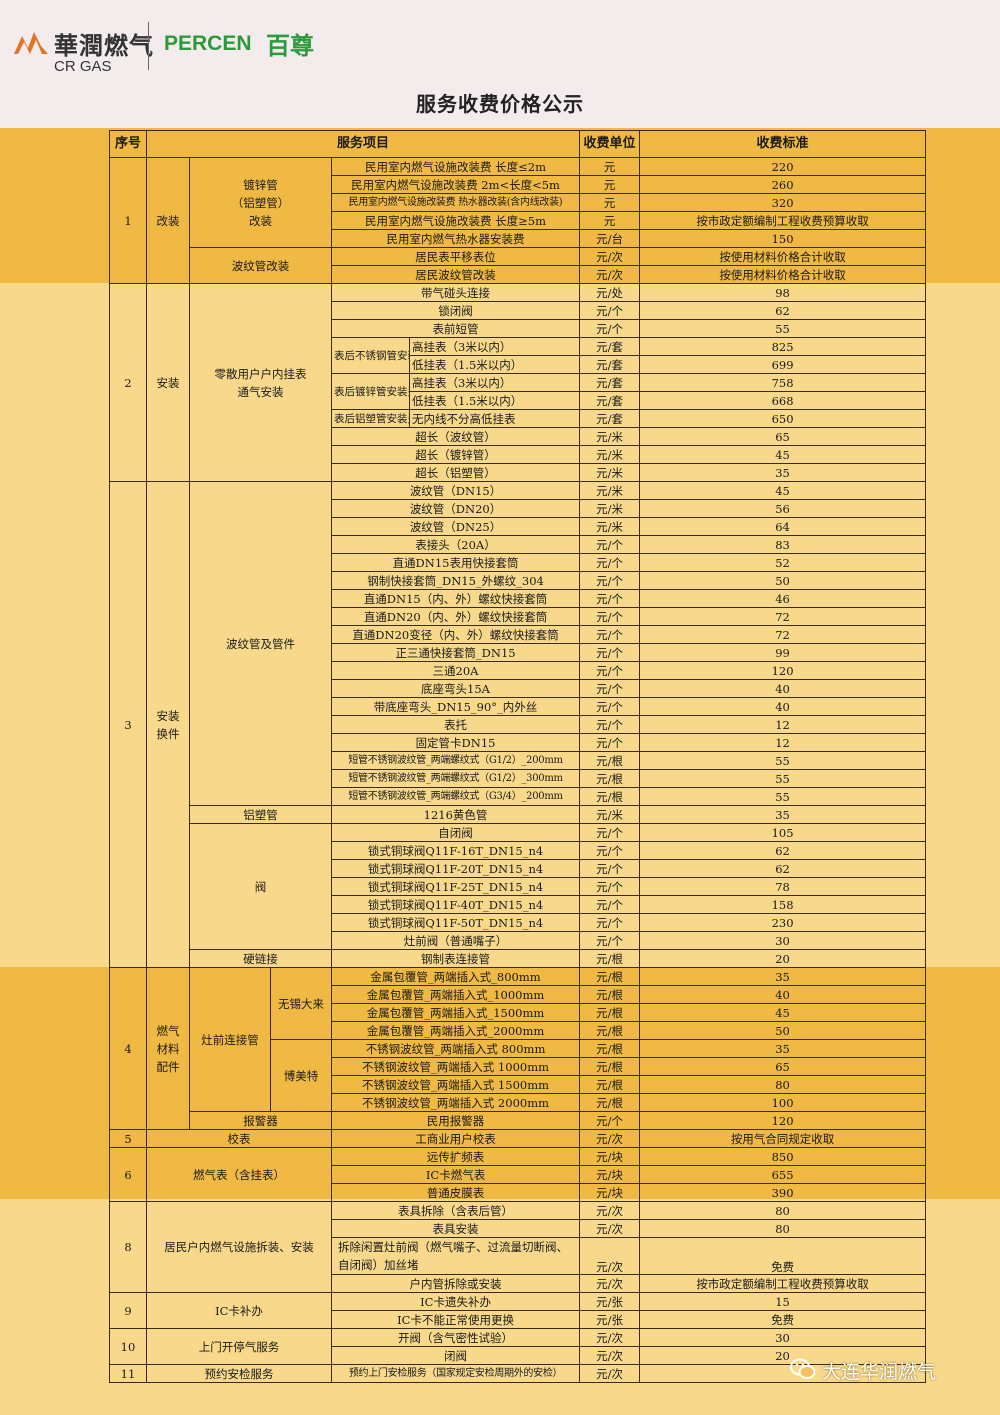 This screenshot has width=1000, height=1415. I want to click on item-cell: 锁式铜球阀Q11F-25T_DN15_n4, so click(455, 886).